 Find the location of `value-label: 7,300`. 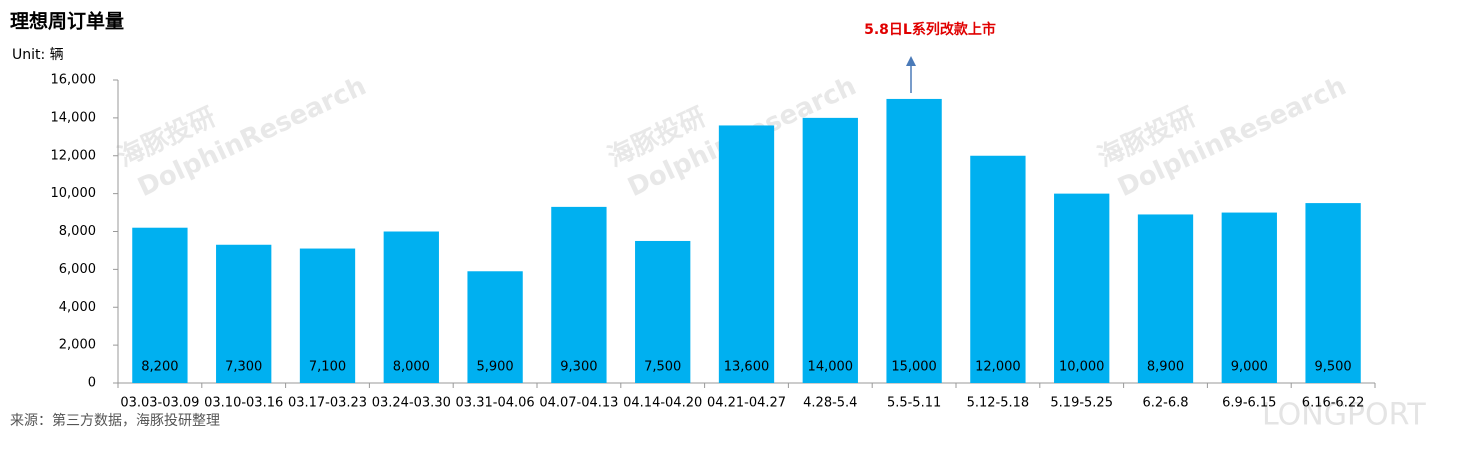

value-label: 7,300 is located at coordinates (243, 367).